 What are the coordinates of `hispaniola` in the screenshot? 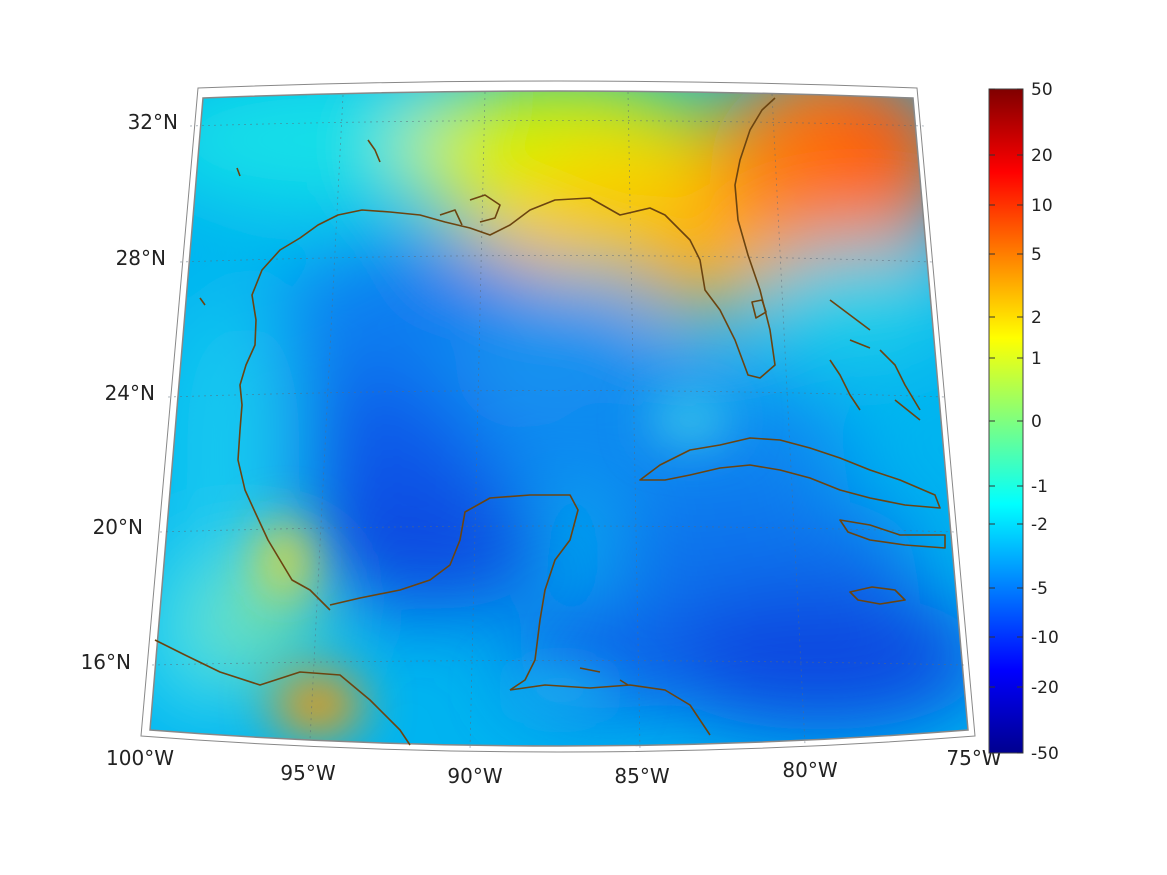 It's located at (892, 534).